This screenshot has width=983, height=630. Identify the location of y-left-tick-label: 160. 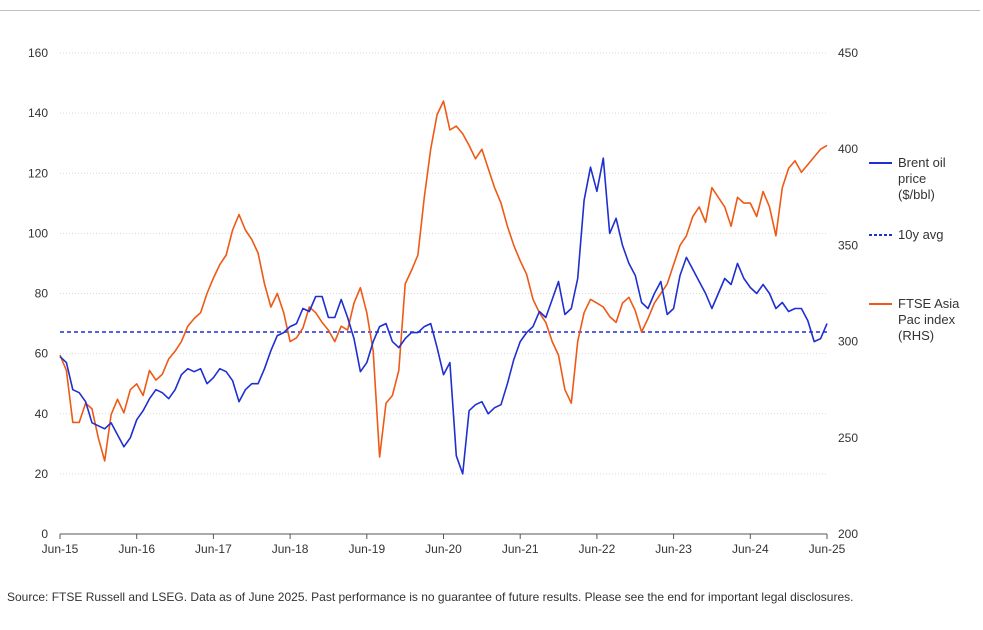
(38, 53).